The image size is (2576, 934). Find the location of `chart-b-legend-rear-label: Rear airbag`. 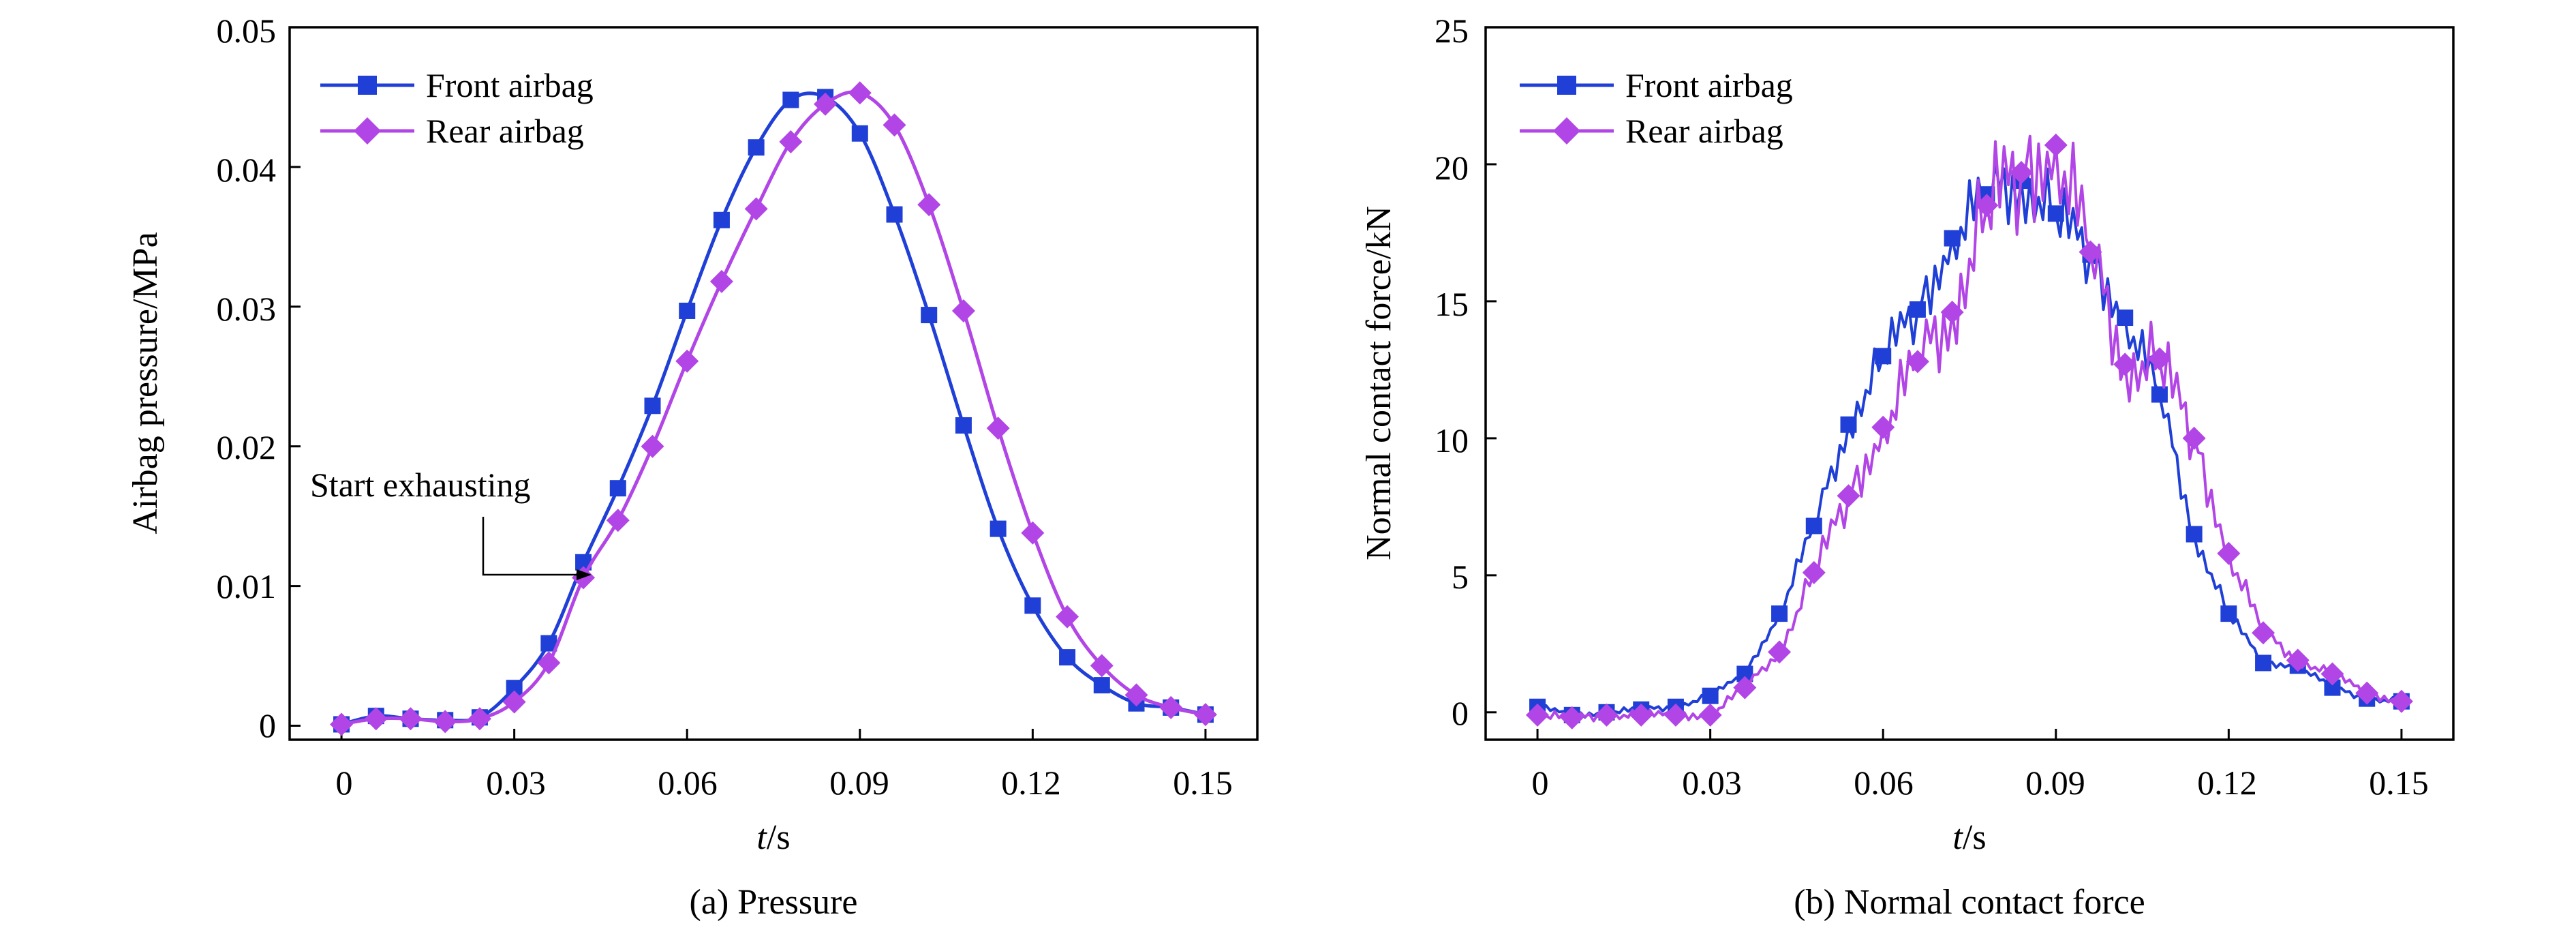

chart-b-legend-rear-label: Rear airbag is located at coordinates (1704, 131).